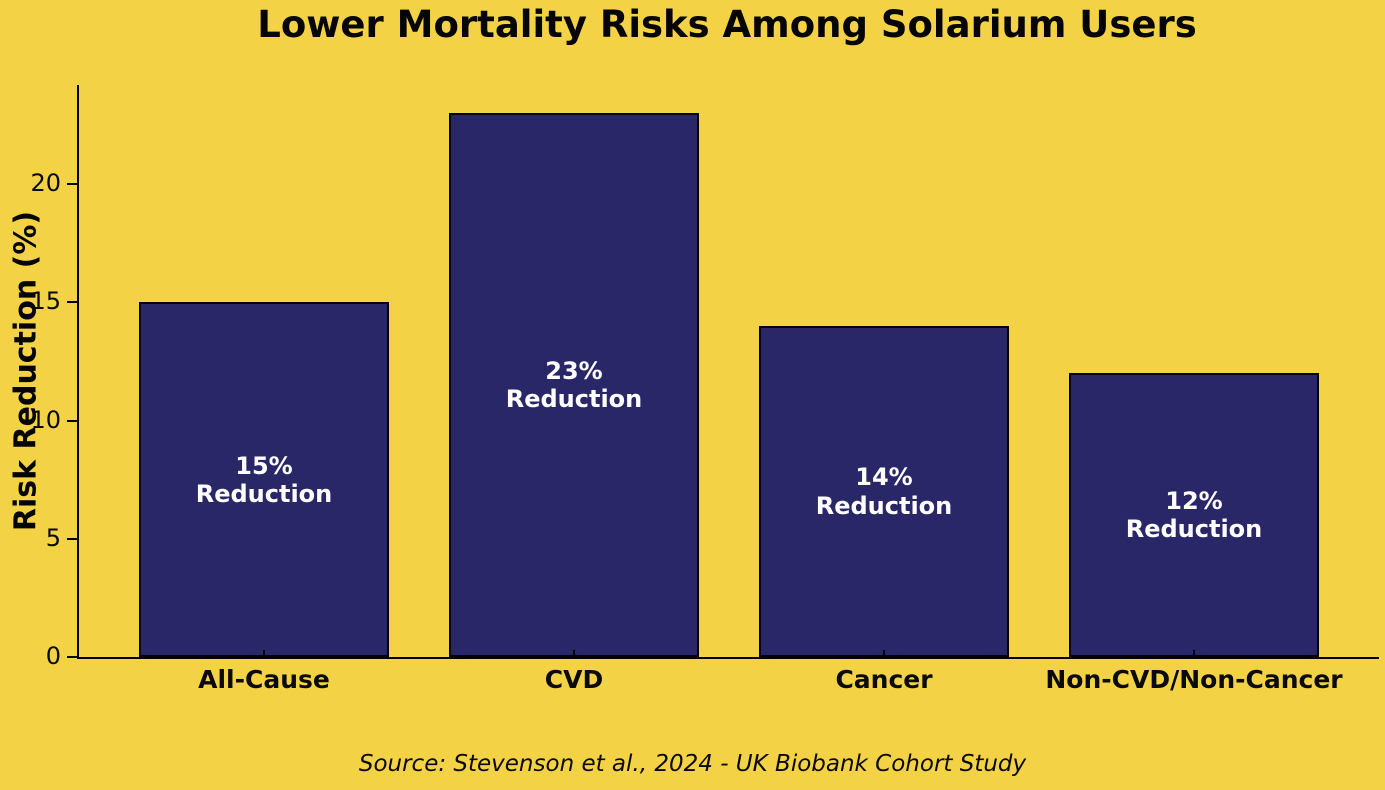 This screenshot has height=790, width=1385. Describe the element at coordinates (264, 679) in the screenshot. I see `x-axis-category-label: All-Cause` at that location.